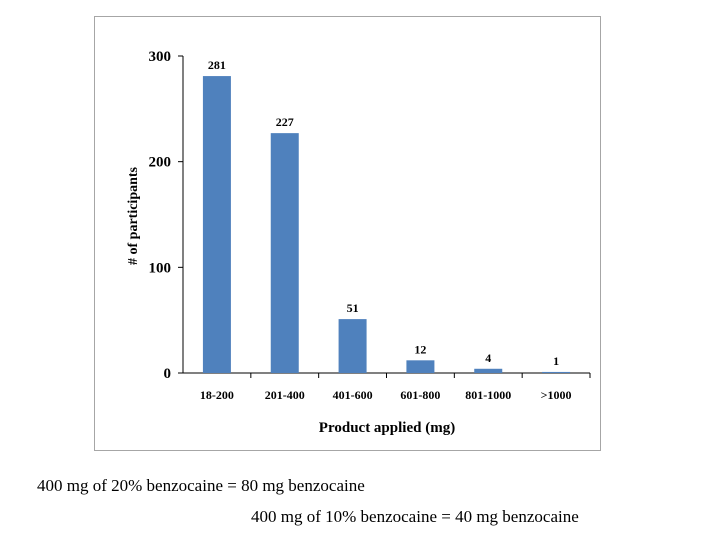  I want to click on data-label: 51, so click(353, 308).